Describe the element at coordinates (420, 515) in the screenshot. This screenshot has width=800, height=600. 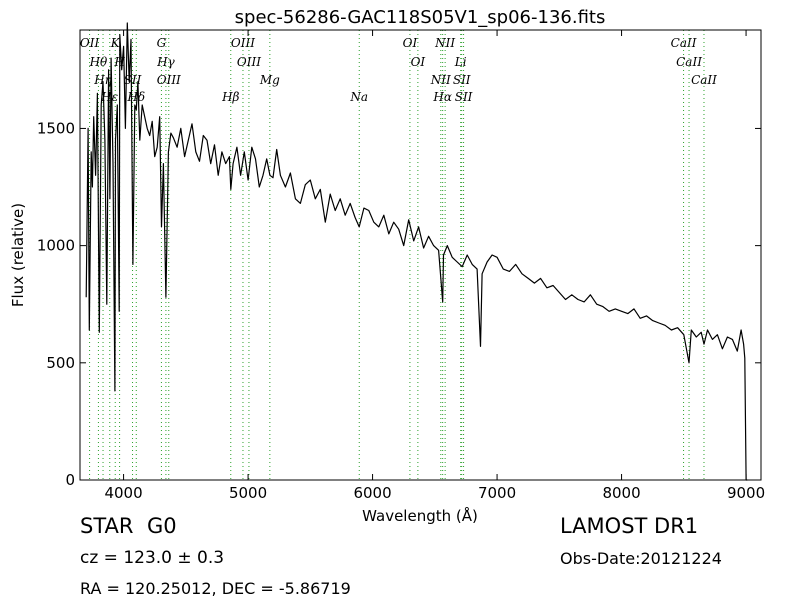
I see `x-axis-label: Wavelength (Å)` at that location.